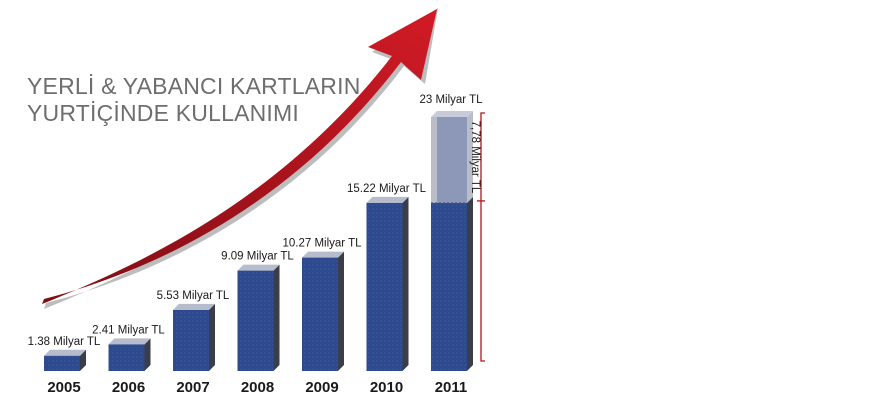 The image size is (870, 400). I want to click on bar-2008, so click(258, 317).